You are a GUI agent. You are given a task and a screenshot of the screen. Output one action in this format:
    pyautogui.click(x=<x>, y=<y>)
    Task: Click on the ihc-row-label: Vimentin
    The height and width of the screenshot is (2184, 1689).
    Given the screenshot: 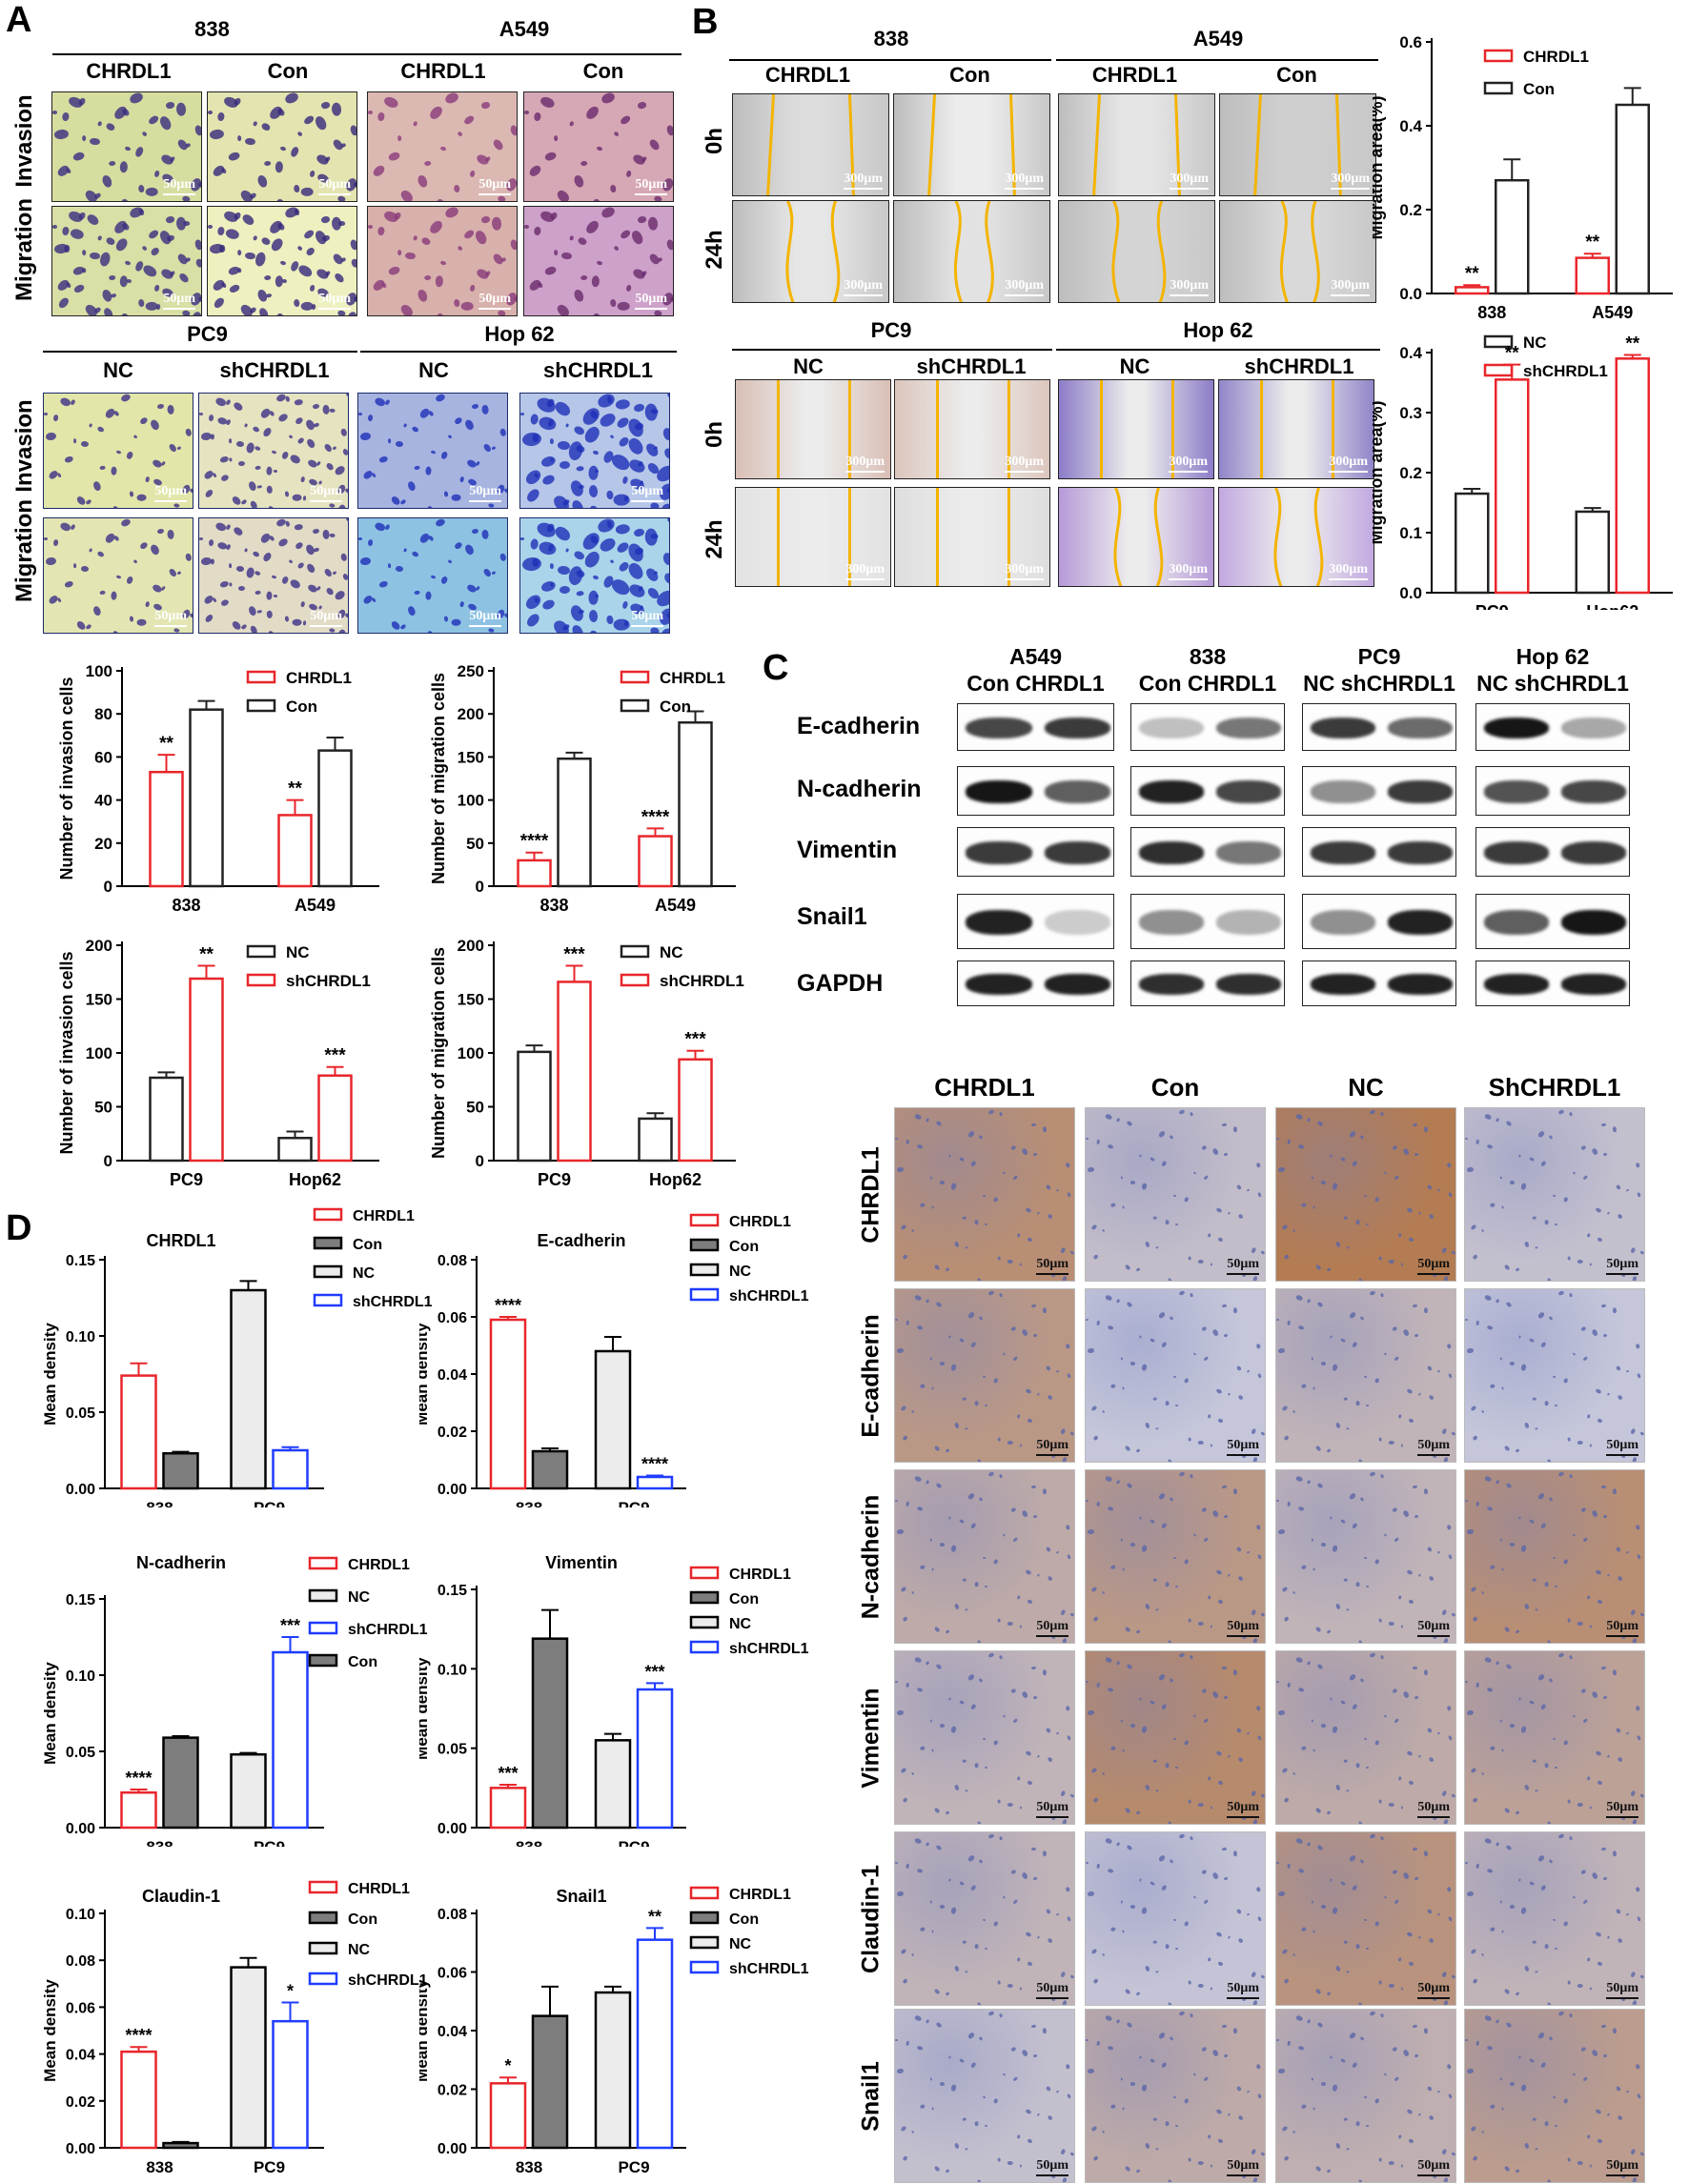 What is the action you would take?
    pyautogui.click(x=871, y=1738)
    